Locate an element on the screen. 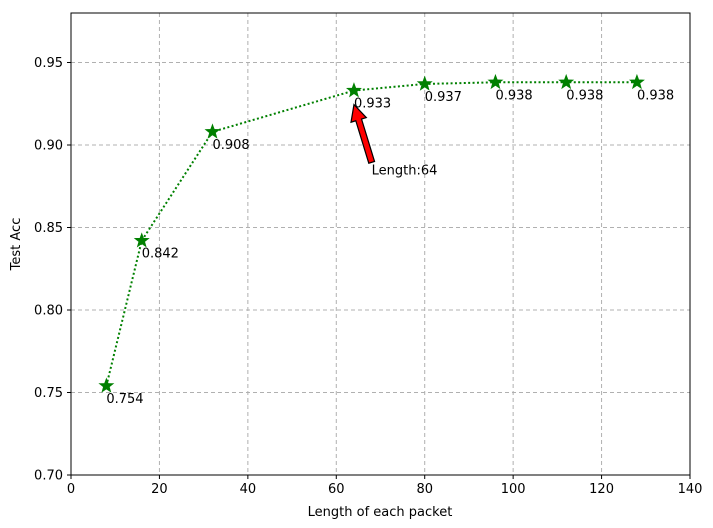 The width and height of the screenshot is (713, 528). y-tick-label: 0.70 is located at coordinates (48, 476).